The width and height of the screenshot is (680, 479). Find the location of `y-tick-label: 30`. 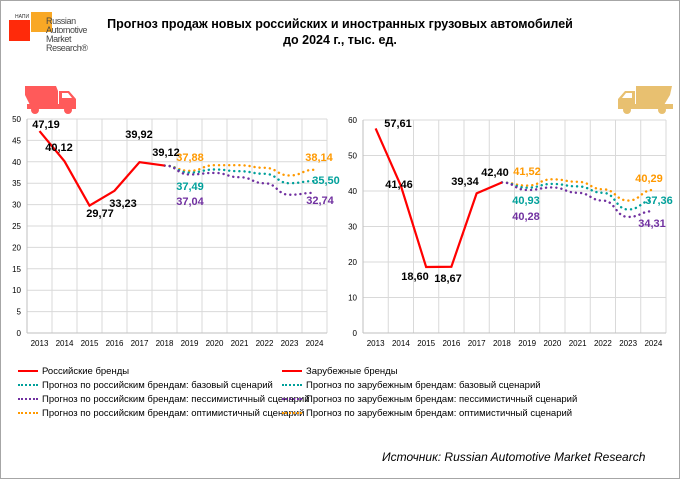

y-tick-label: 30 is located at coordinates (16, 205).